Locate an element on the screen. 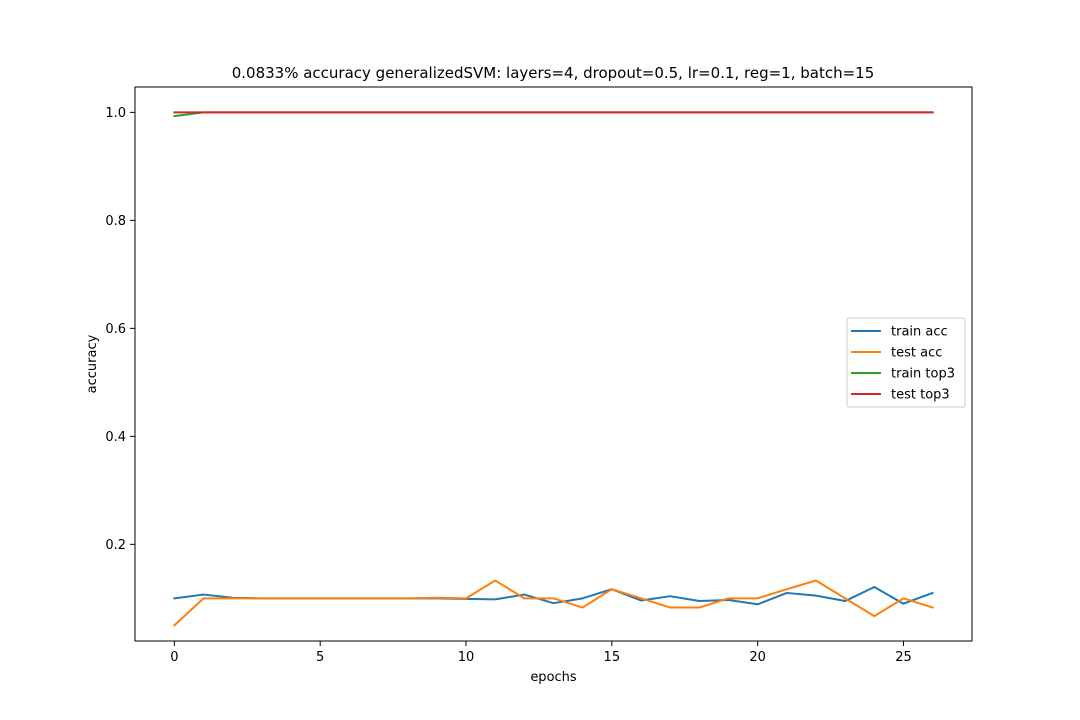 The image size is (1080, 720). legend-label: train acc is located at coordinates (919, 332).